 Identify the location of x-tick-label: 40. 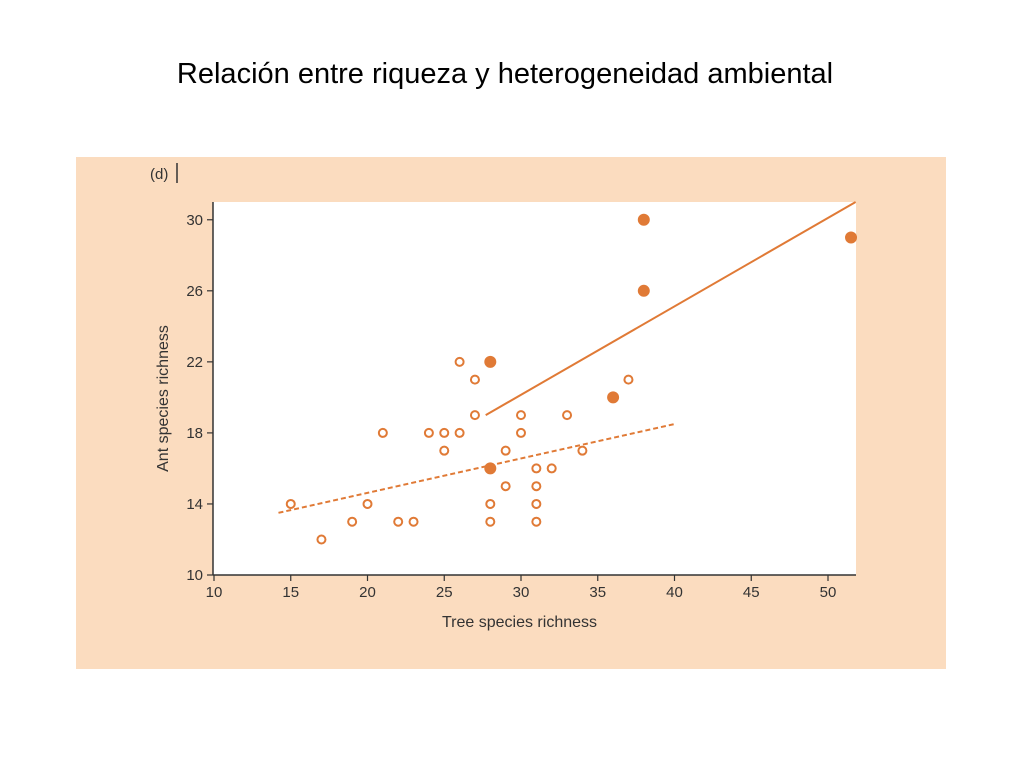
(674, 592).